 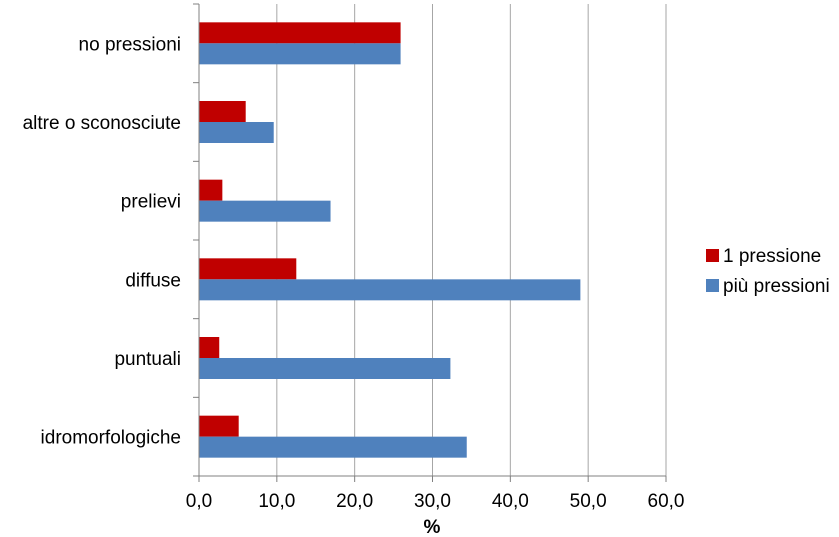 I want to click on x-axis-title: %, so click(x=432, y=527).